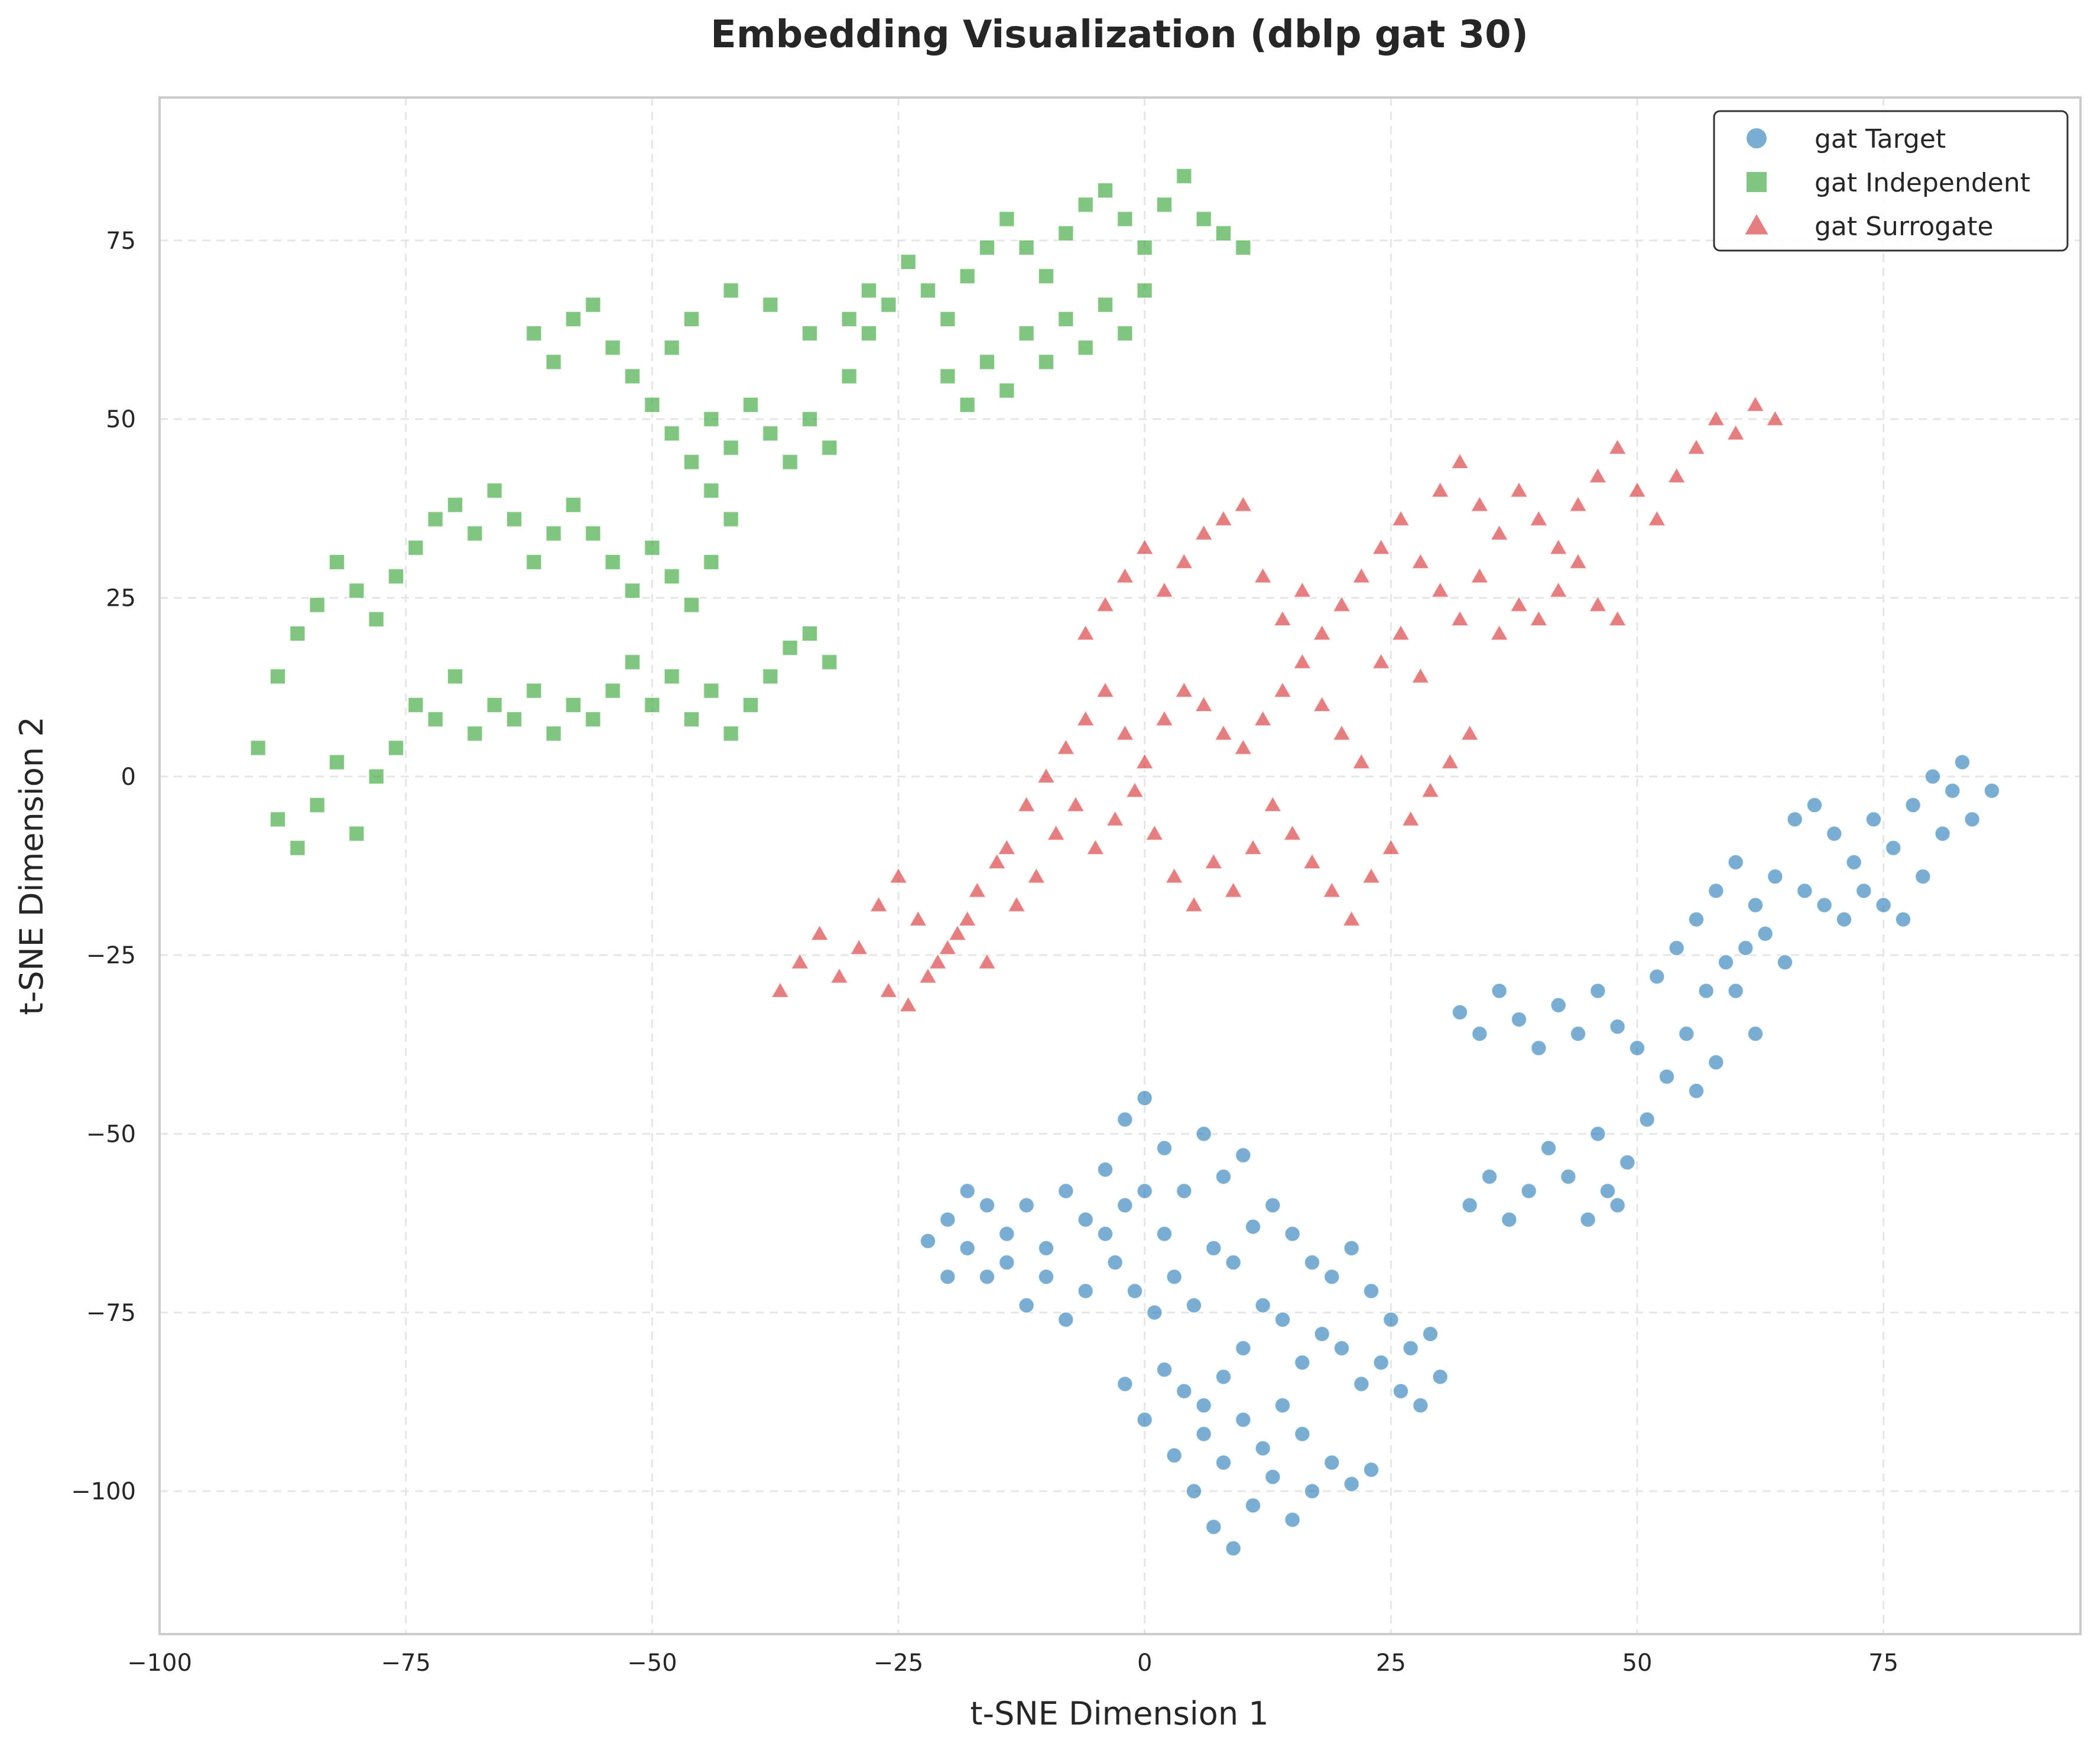  I want to click on y-tick-label: 25, so click(121, 598).